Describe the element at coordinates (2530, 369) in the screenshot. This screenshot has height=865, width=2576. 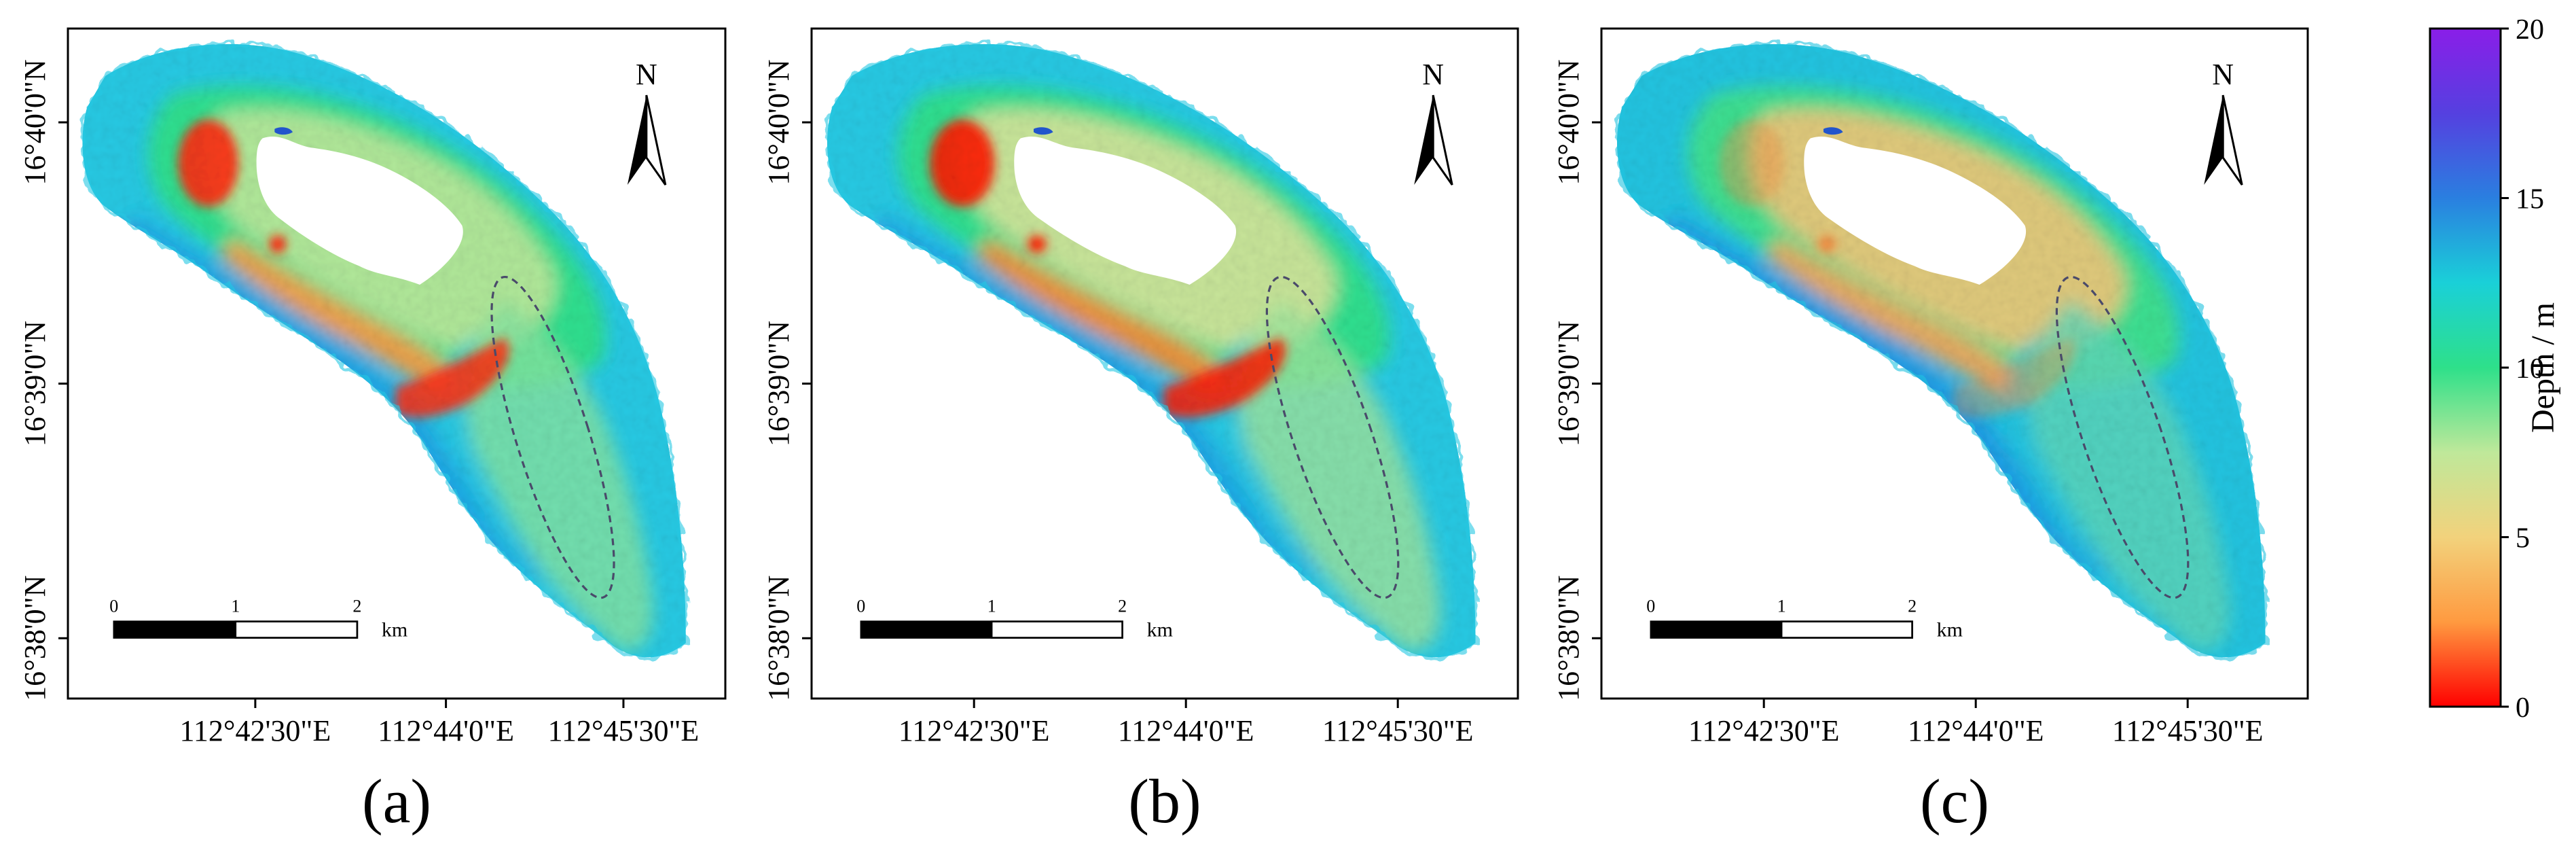
I see `colorbar-tick-label: 10` at that location.